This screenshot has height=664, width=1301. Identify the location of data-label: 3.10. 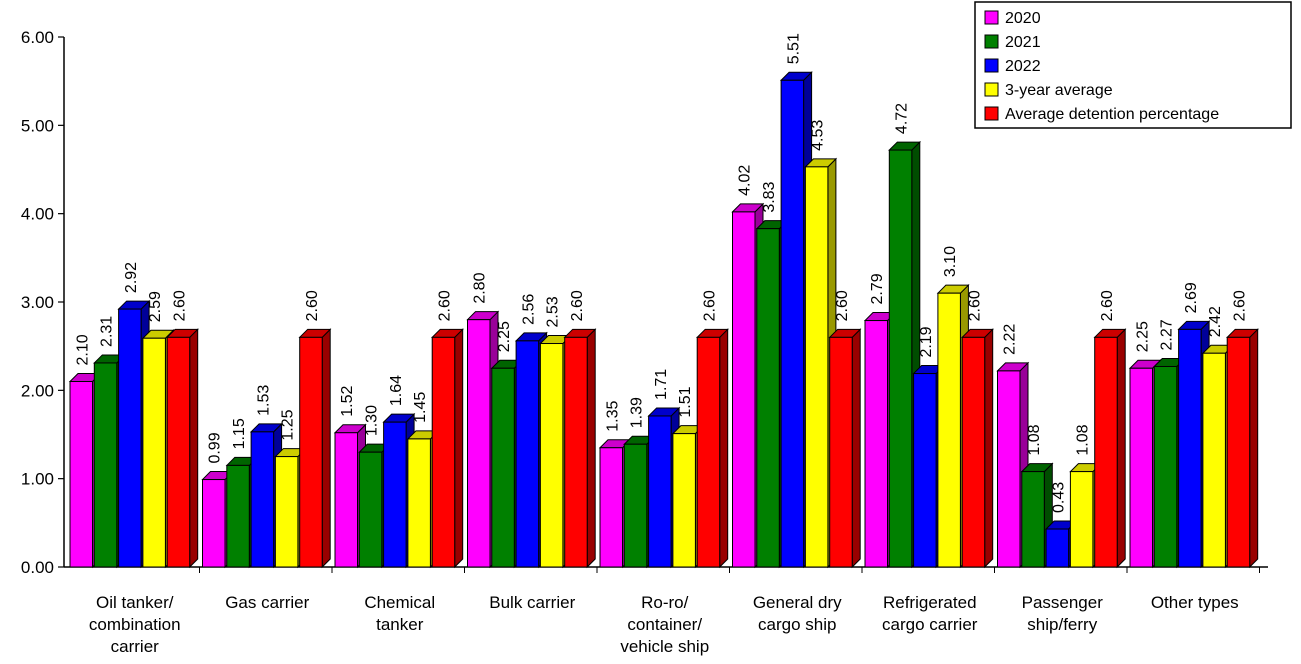
(950, 261).